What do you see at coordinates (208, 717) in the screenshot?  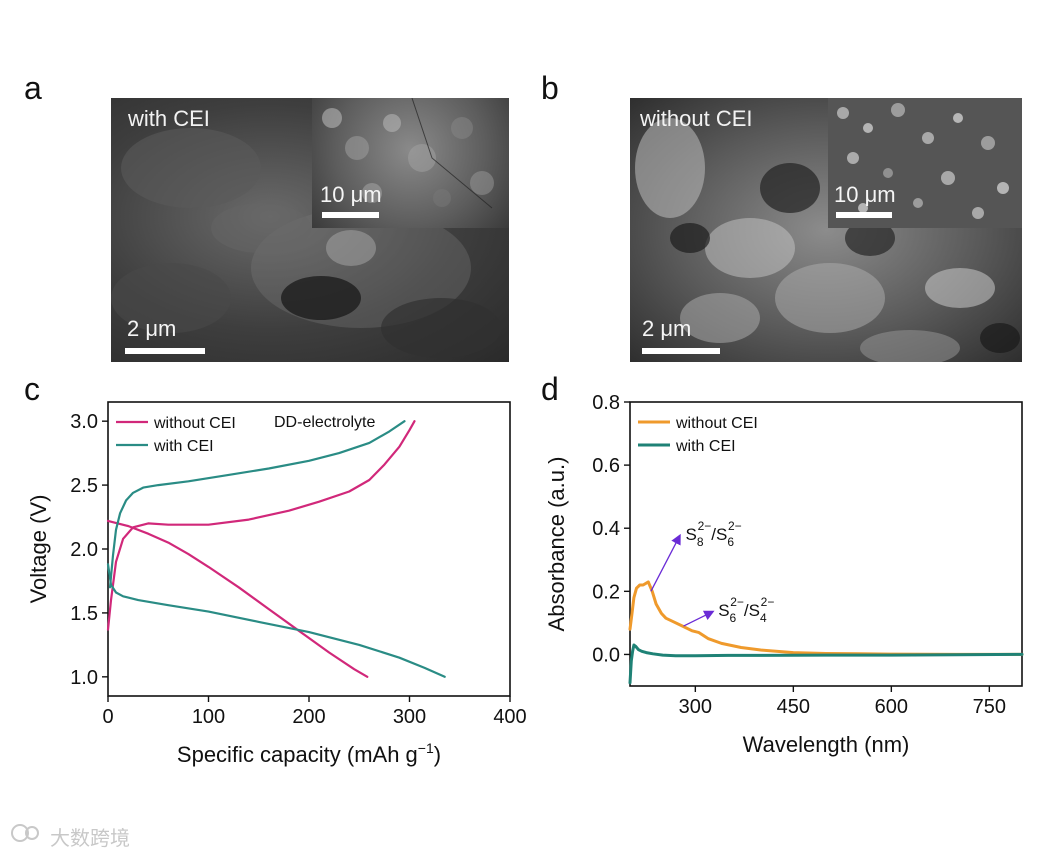 I see `x-tick-label: 100` at bounding box center [208, 717].